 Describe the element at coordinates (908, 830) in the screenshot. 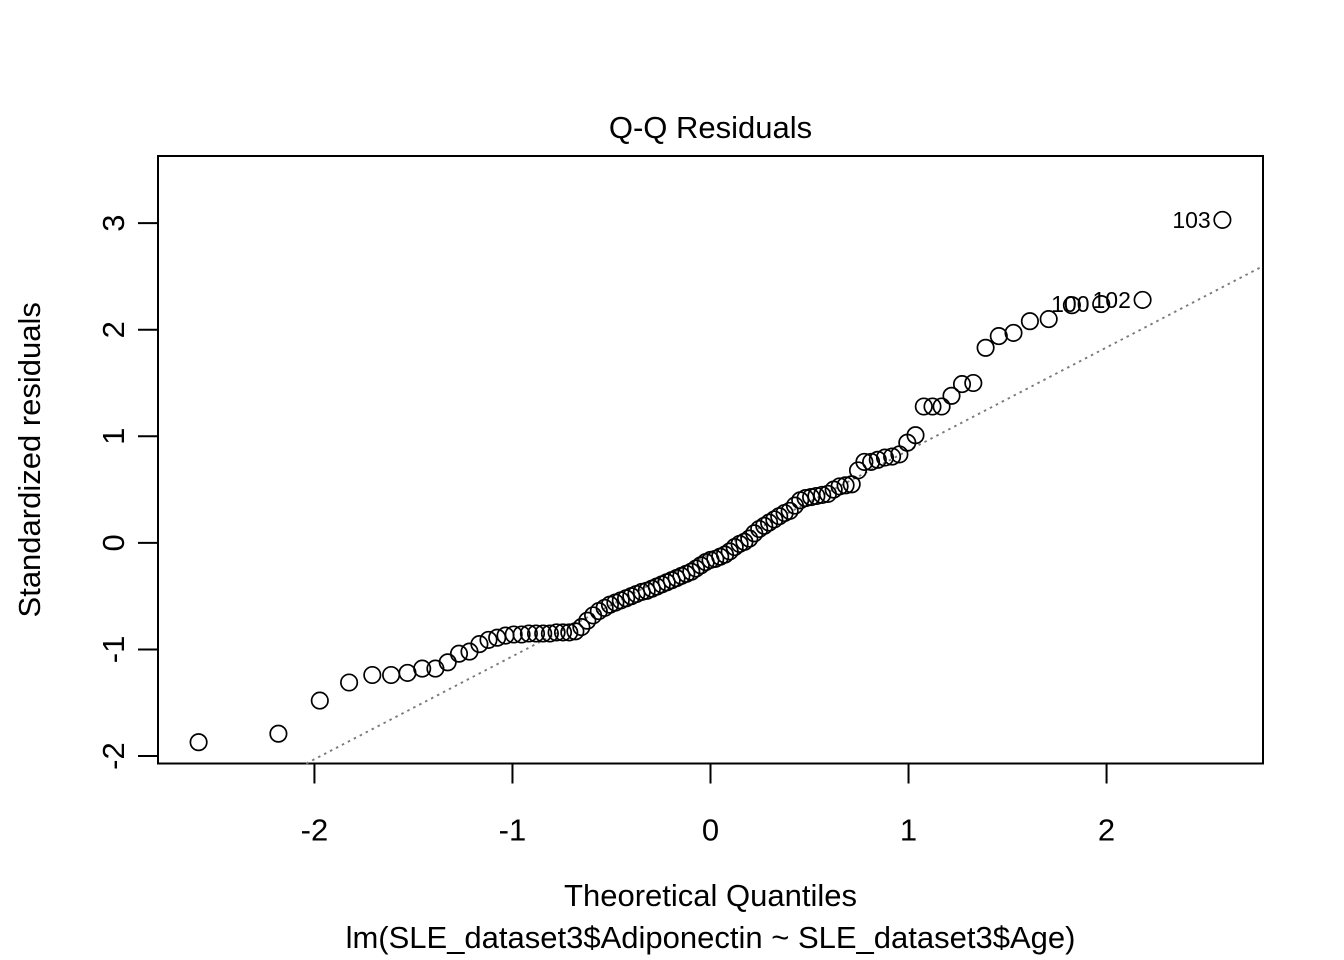

I see `x-tick-label: 1` at that location.